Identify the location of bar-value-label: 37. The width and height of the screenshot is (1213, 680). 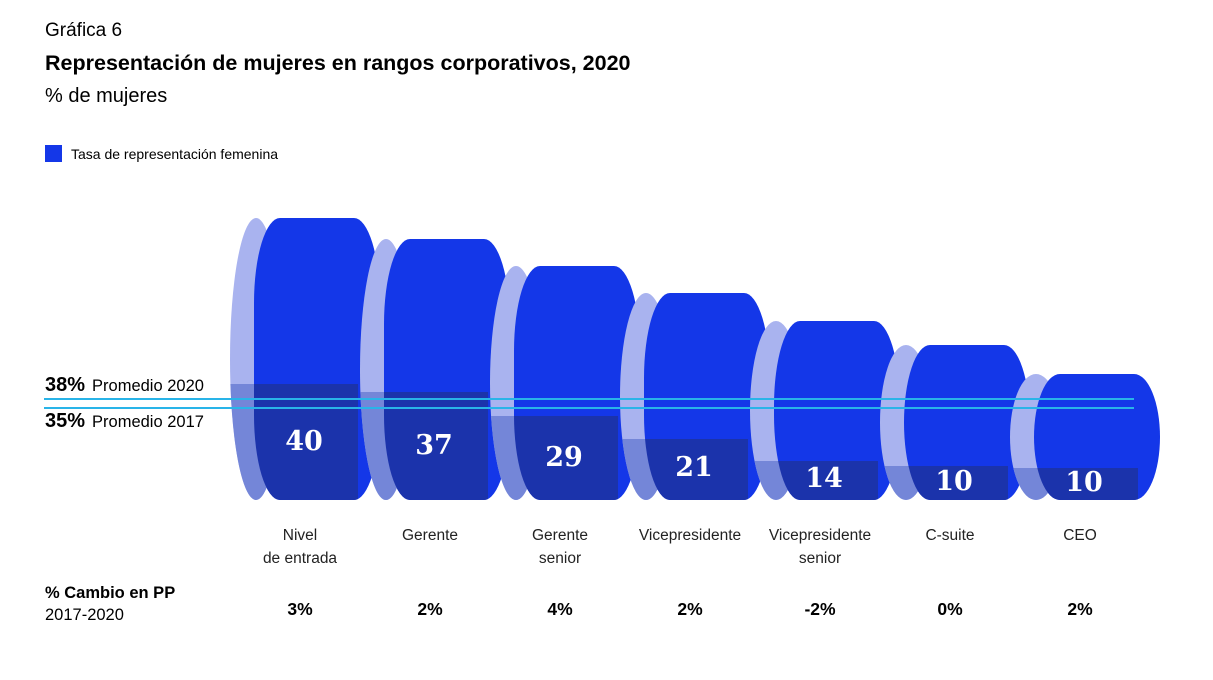
(434, 445).